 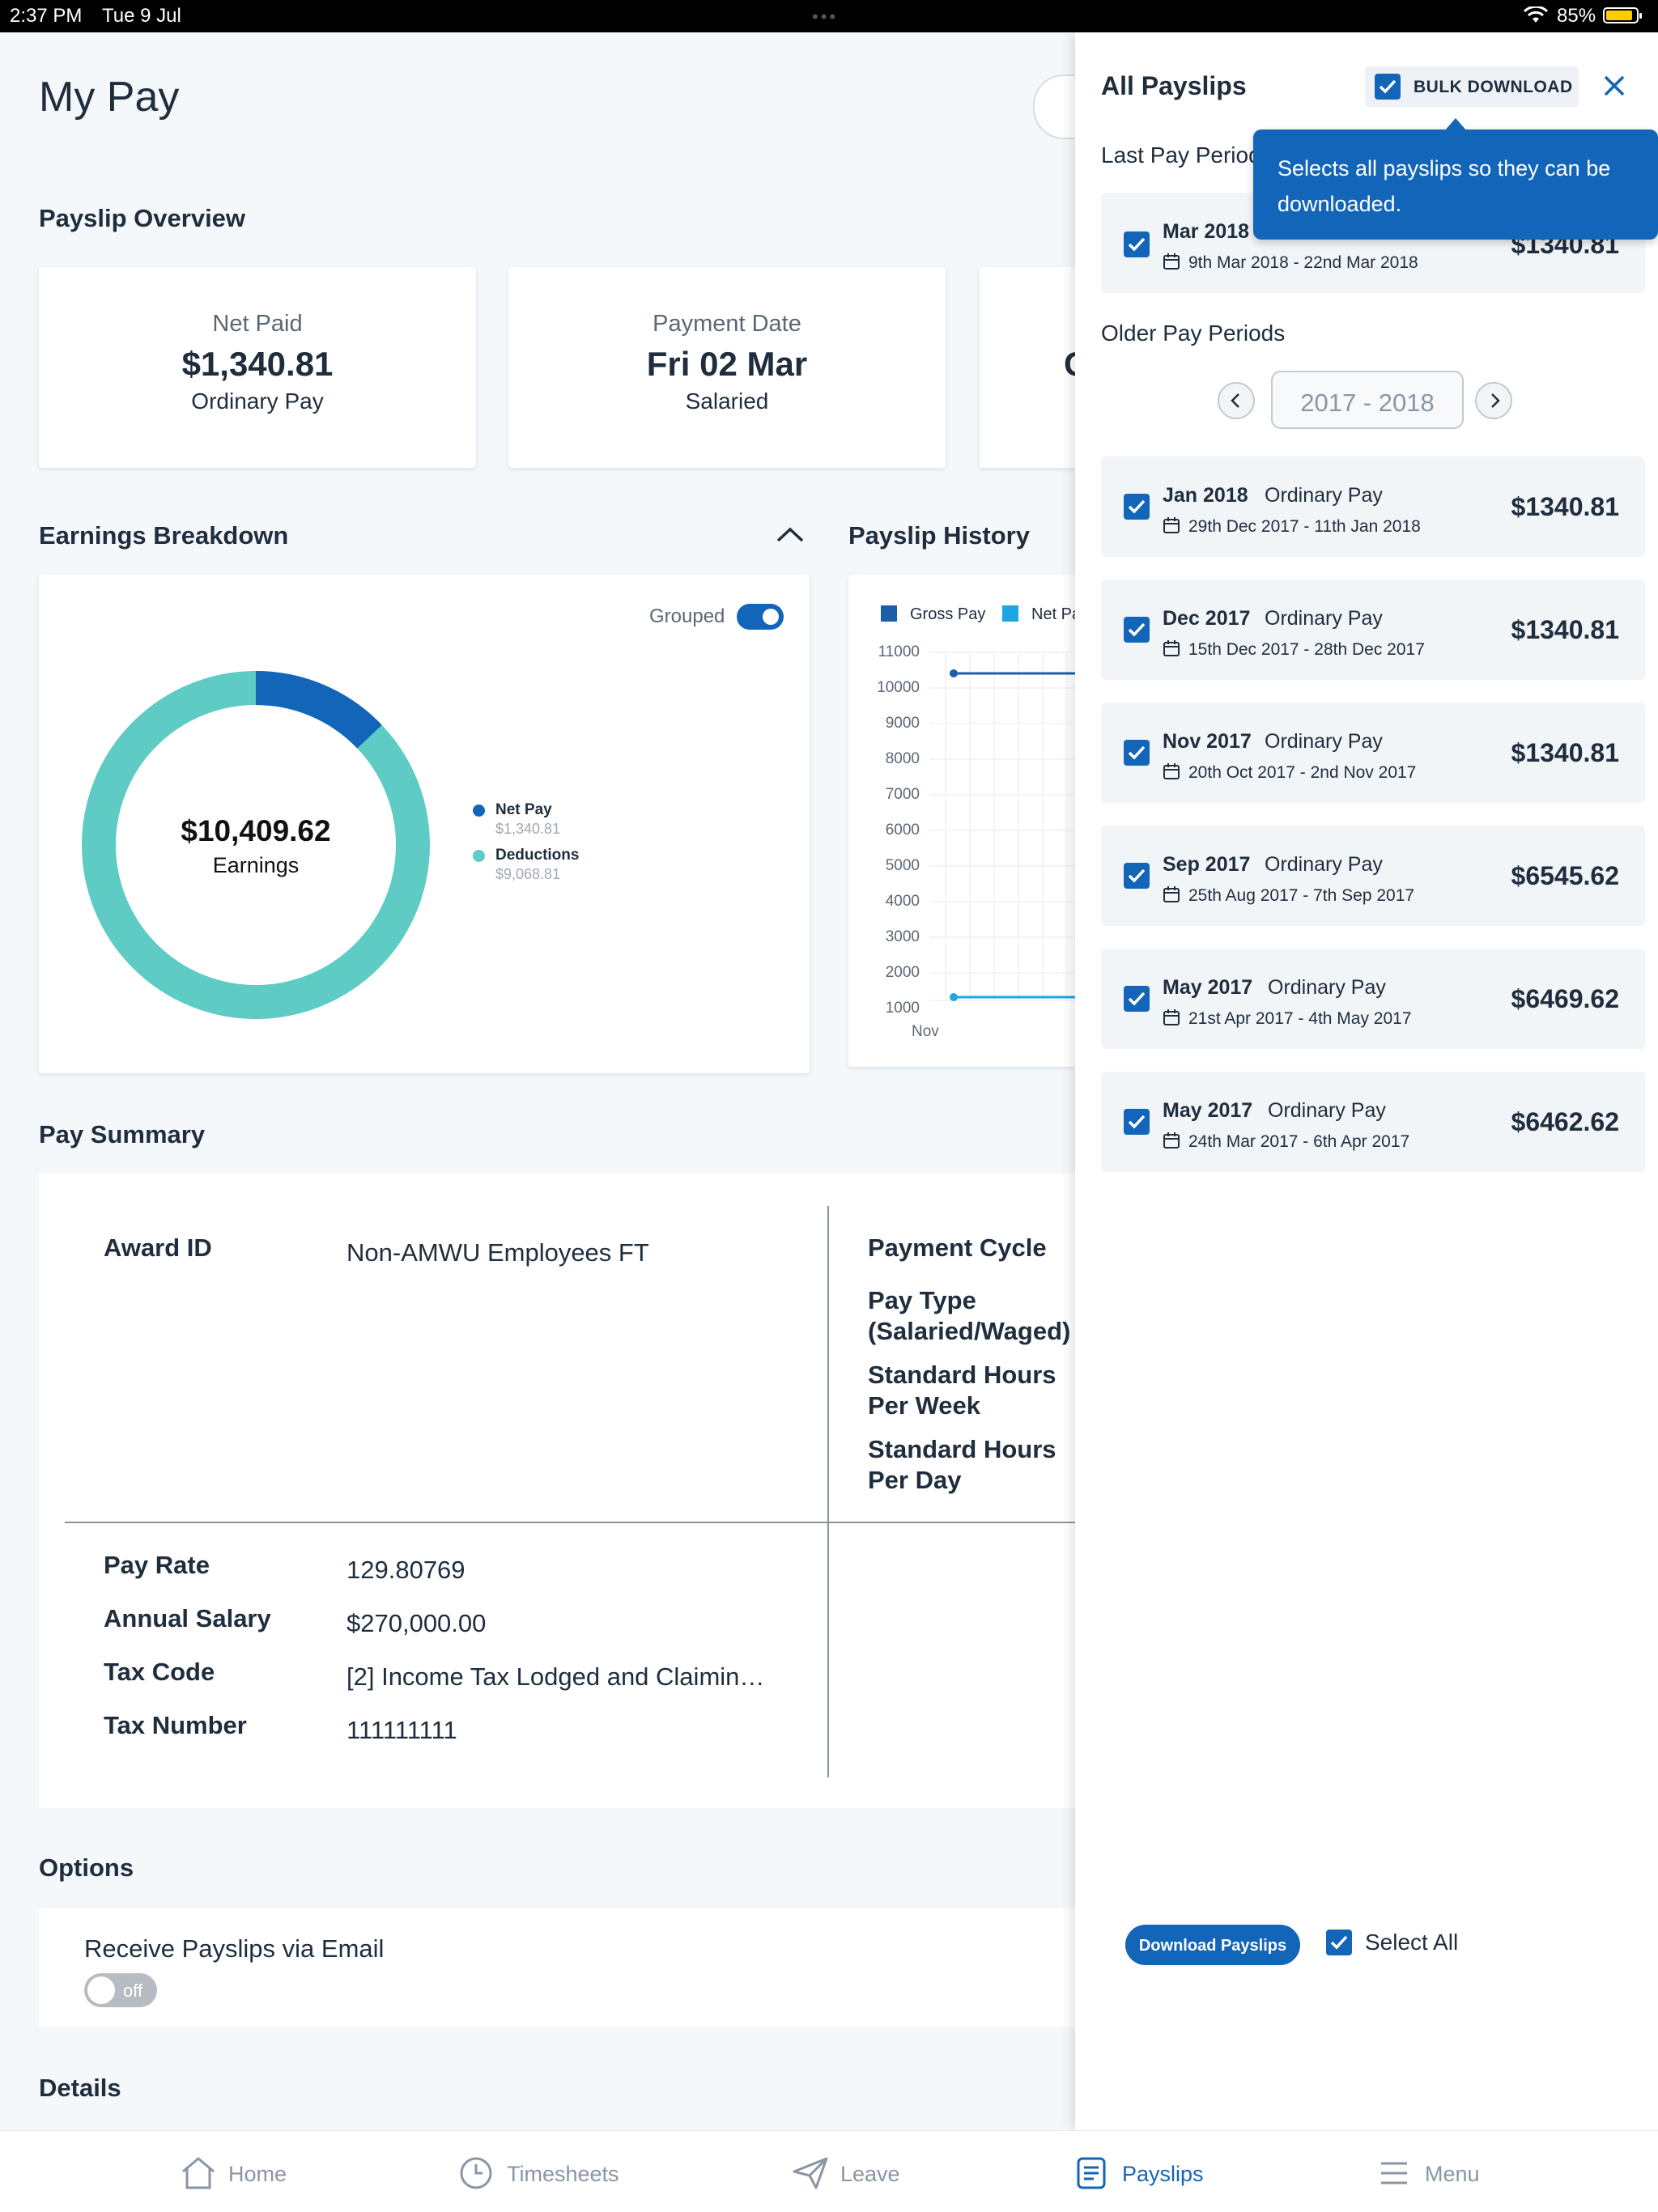 What do you see at coordinates (523, 809) in the screenshot?
I see `legend-net-pay-name: Net Pay` at bounding box center [523, 809].